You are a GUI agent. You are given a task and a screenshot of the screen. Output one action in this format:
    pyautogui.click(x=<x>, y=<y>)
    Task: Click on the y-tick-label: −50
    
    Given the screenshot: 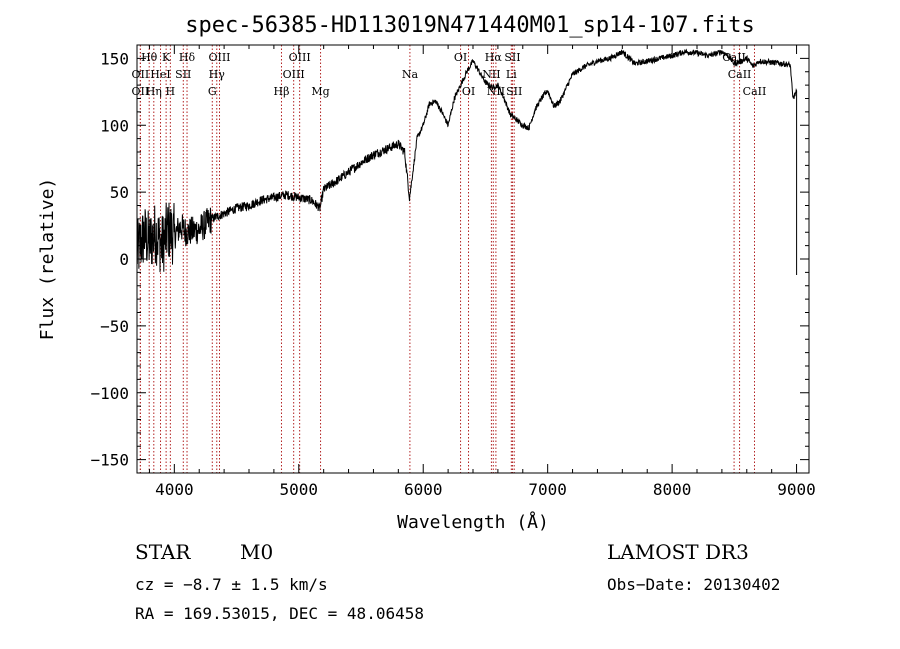 What is the action you would take?
    pyautogui.click(x=114, y=326)
    